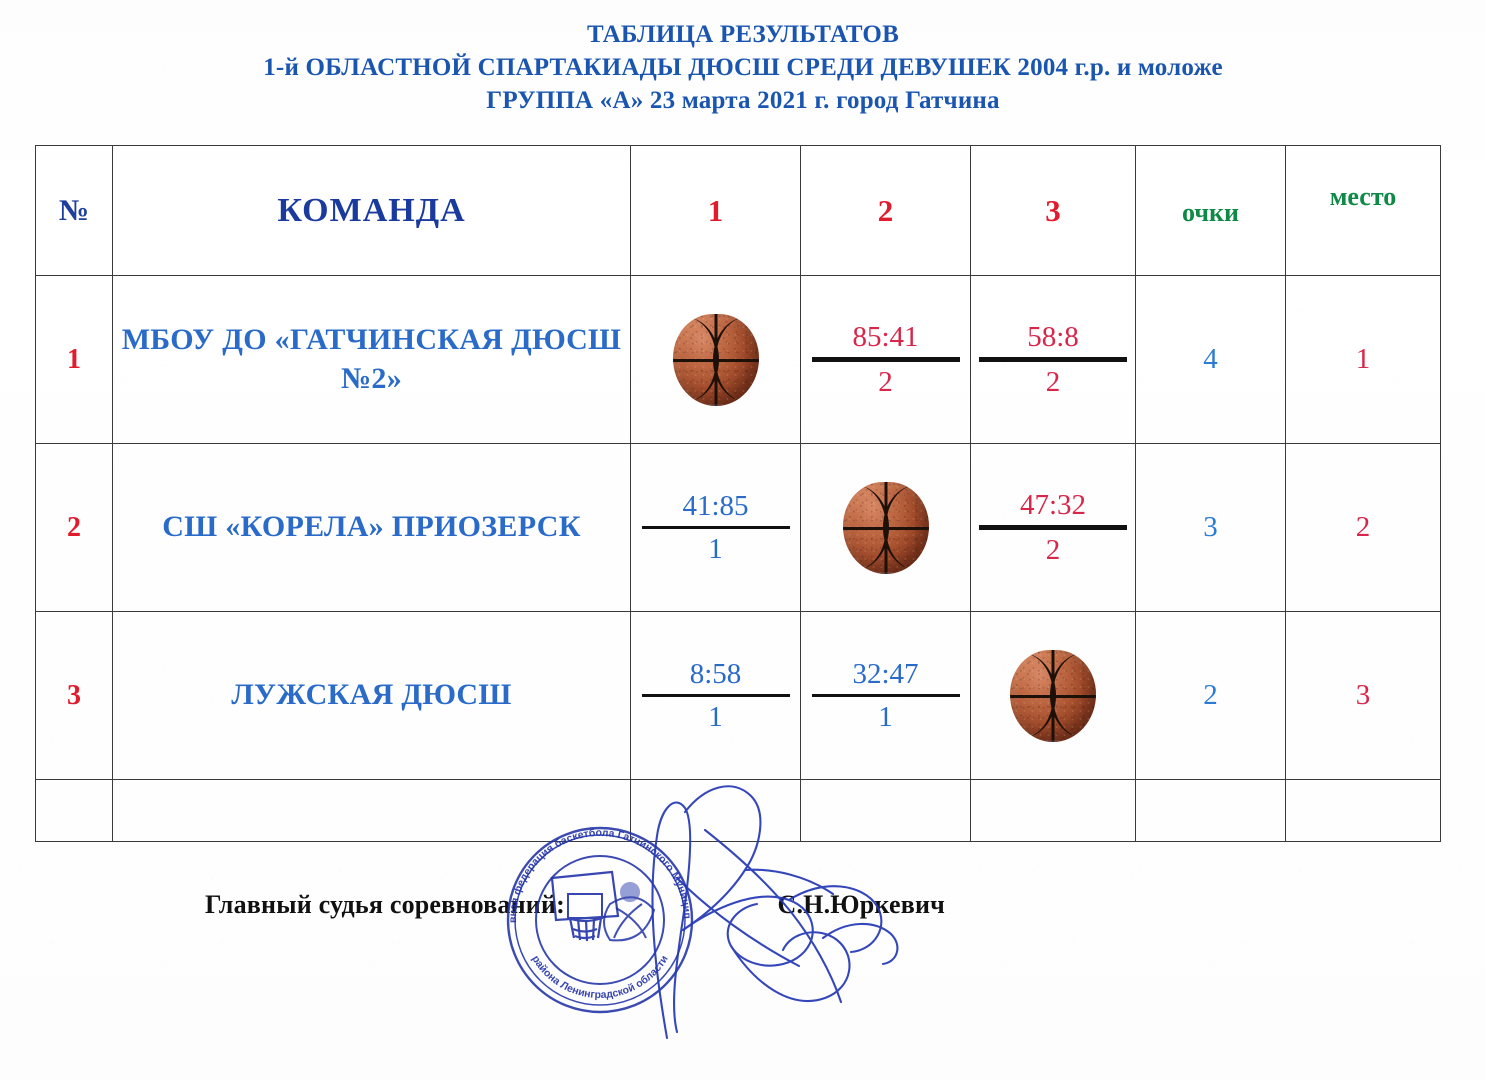 The height and width of the screenshot is (1080, 1486). I want to click on cell-total-points: 3, so click(1210, 527).